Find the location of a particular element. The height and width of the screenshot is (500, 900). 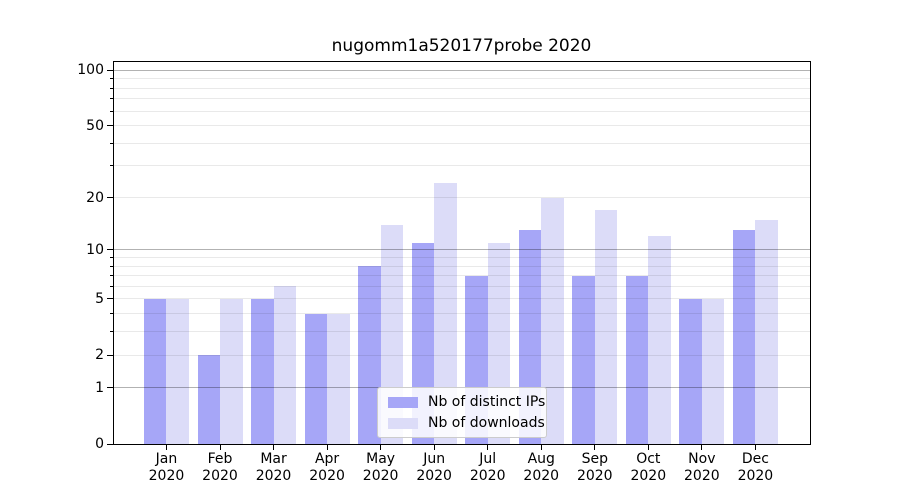

legend-label-downloads: Nb of downloads is located at coordinates (486, 423).